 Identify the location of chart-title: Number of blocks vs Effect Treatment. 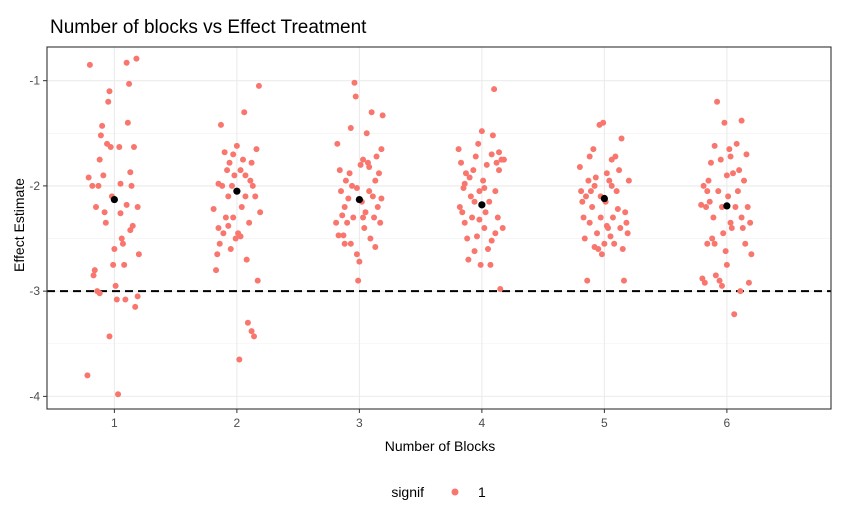
(208, 27).